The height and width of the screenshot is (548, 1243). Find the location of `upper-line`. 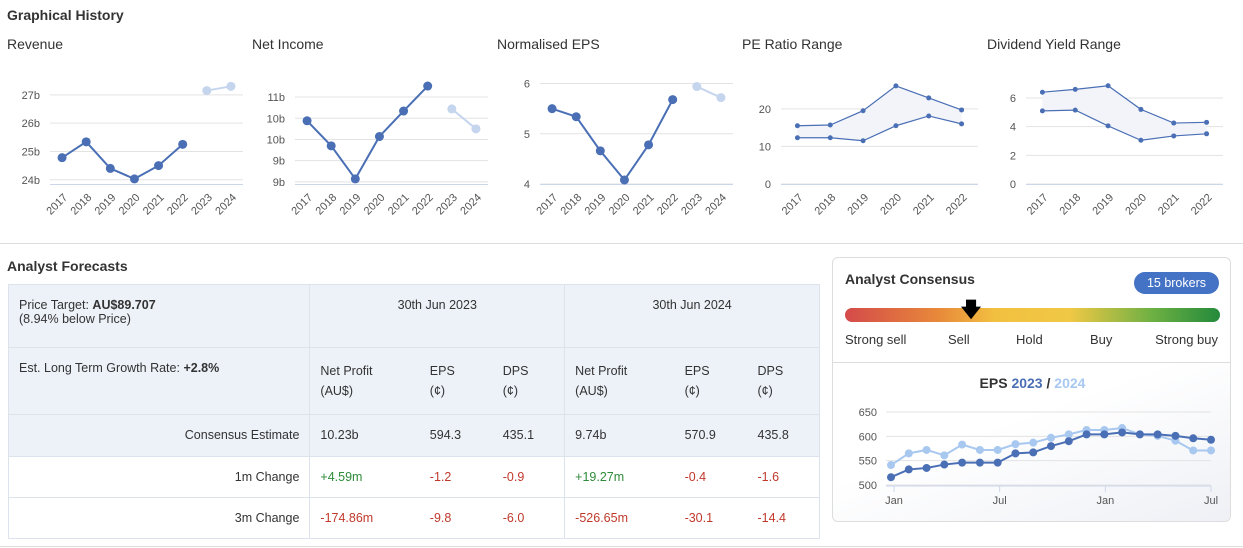

upper-line is located at coordinates (879, 106).